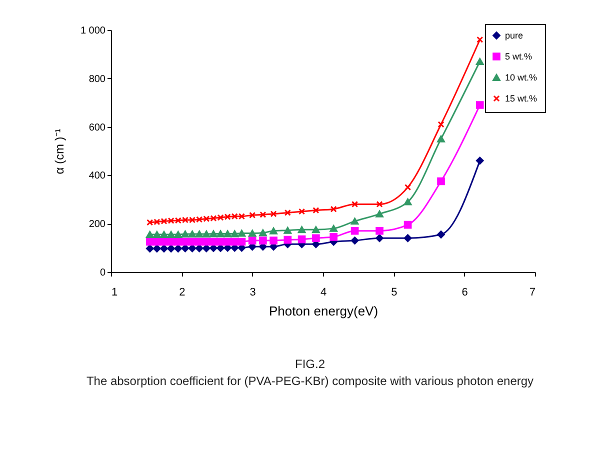  I want to click on legend-label: 10 wt.%, so click(521, 77).